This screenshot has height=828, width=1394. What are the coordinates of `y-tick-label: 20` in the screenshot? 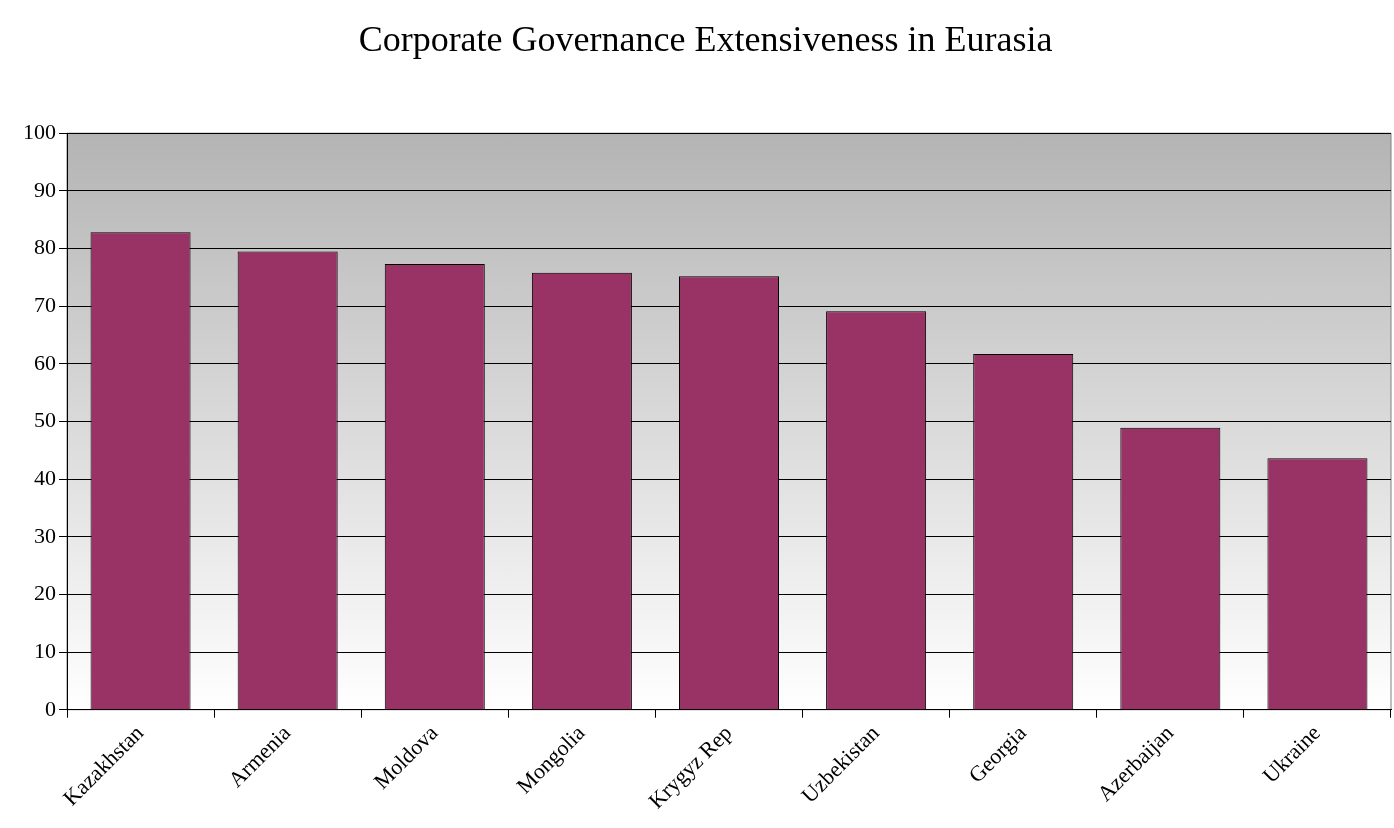 It's located at (45, 593).